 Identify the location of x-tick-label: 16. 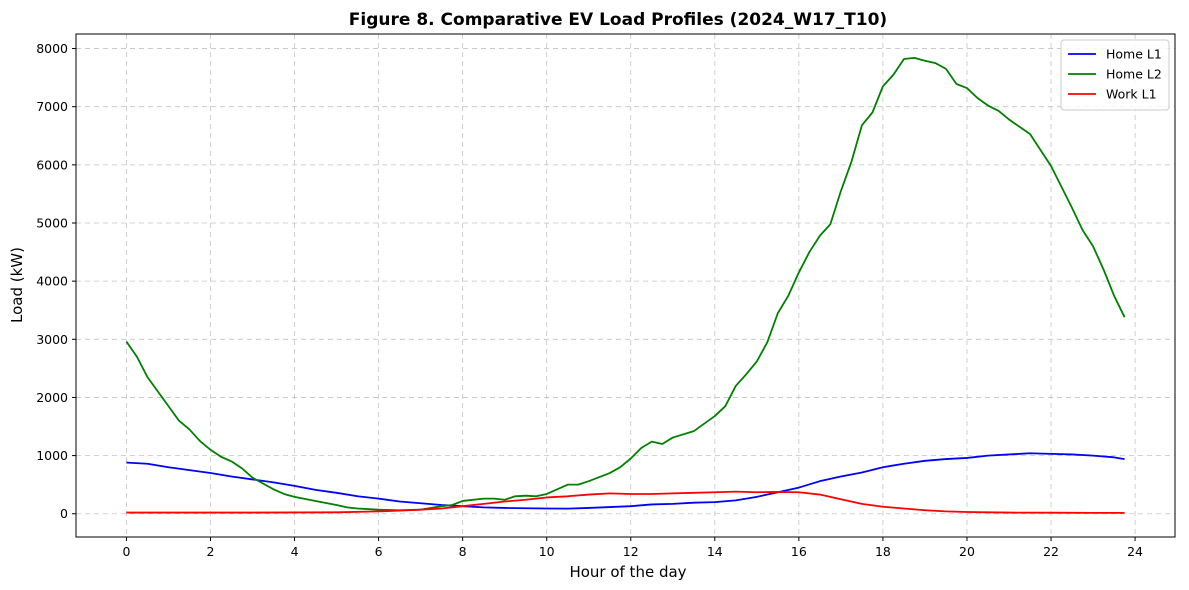
(799, 551).